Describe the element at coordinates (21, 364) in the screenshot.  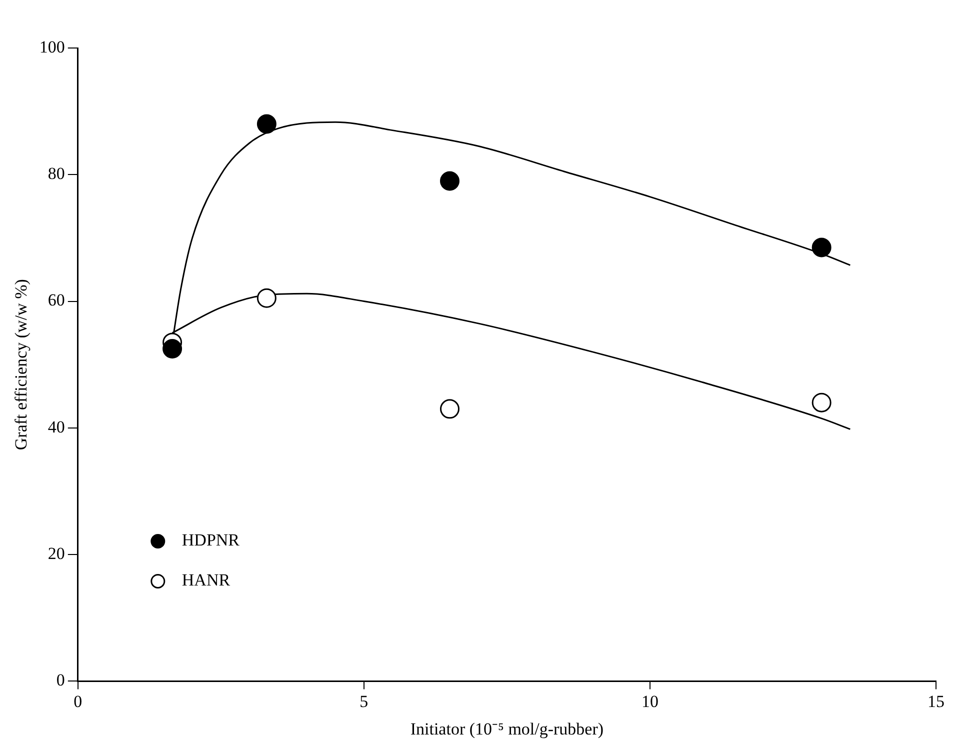
I see `y-axis-title: Graft efficiency (w/w %)` at that location.